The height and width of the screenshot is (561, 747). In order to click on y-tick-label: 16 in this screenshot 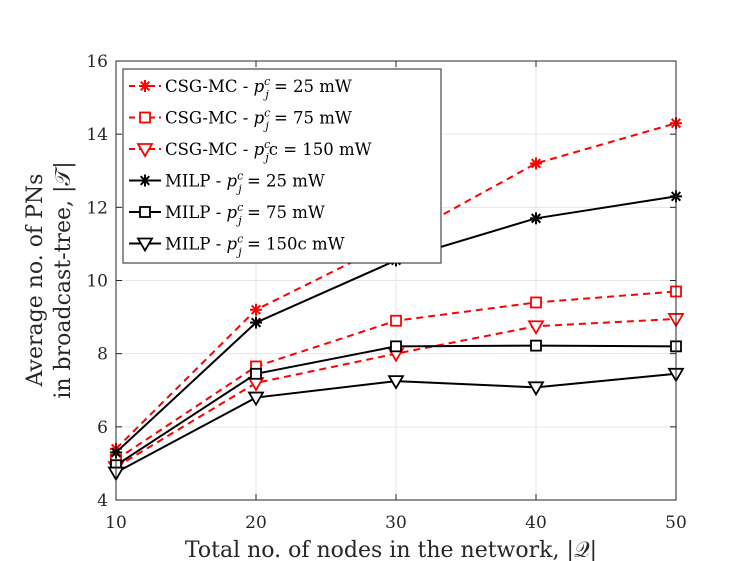, I will do `click(97, 62)`.